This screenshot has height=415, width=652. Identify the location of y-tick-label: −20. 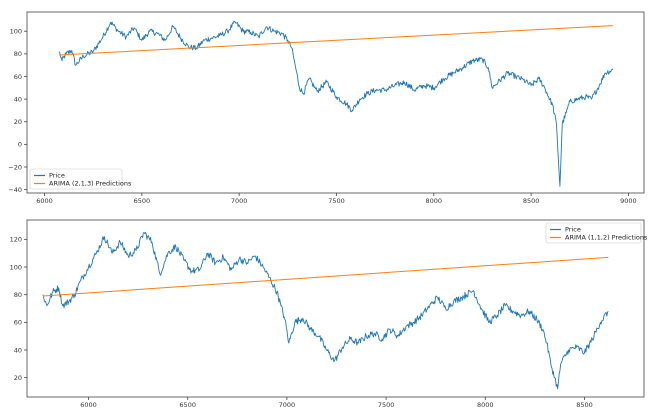
(15, 167).